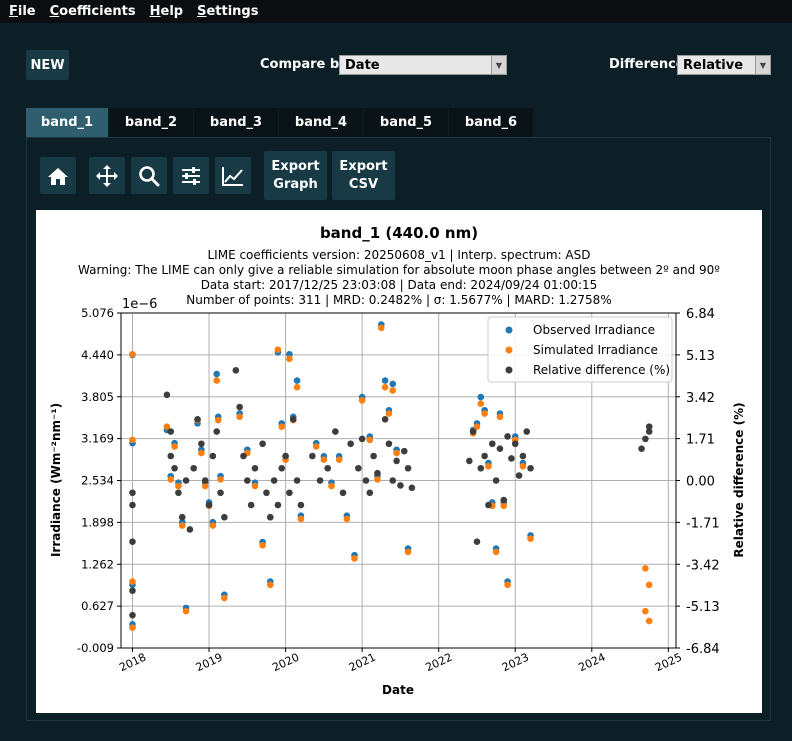  Describe the element at coordinates (700, 440) in the screenshot. I see `y-right-tick-label: 1.71` at that location.